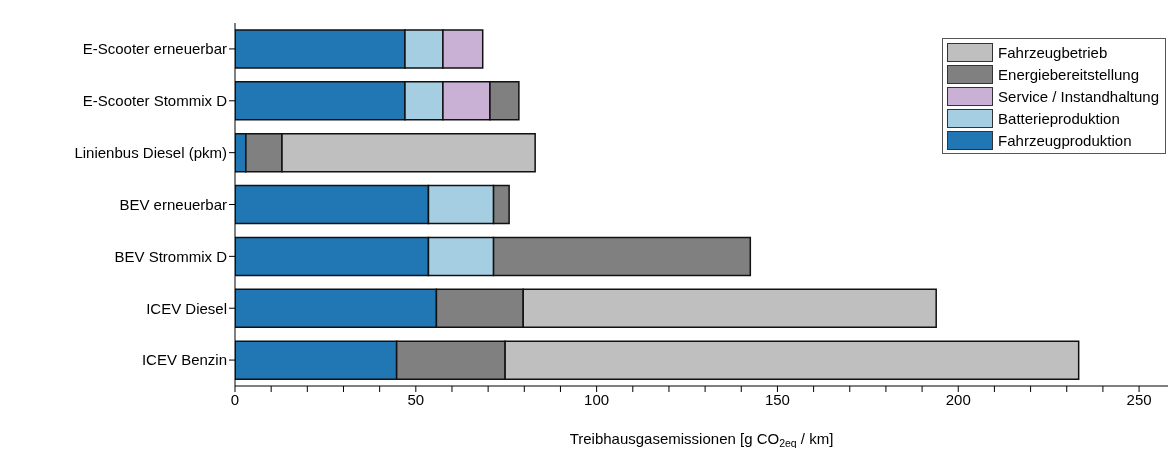 This screenshot has width=1173, height=457. I want to click on y-tick-label: Linienbus Diesel (pkm), so click(150, 152).